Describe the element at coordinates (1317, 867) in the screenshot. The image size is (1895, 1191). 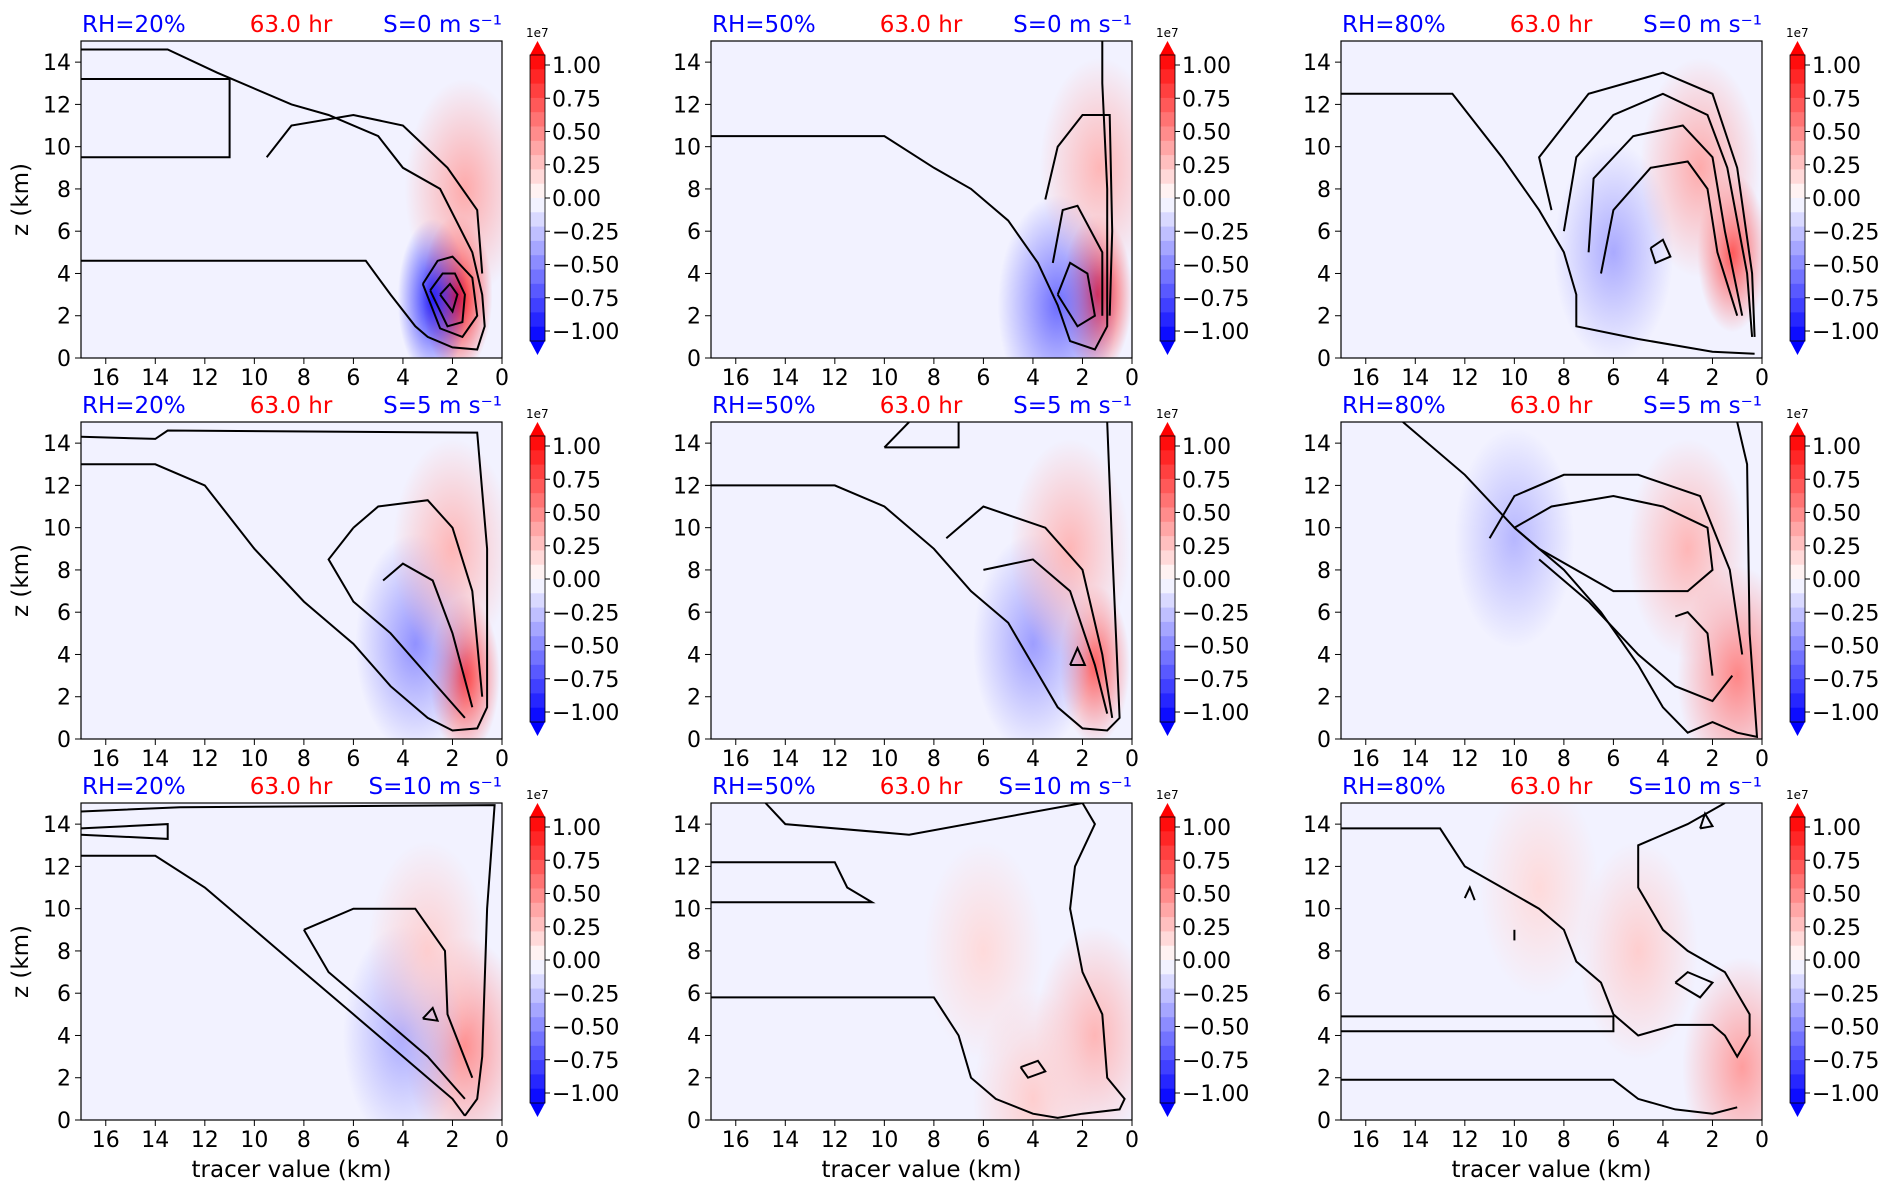
I see `y-tick-label: 12` at that location.